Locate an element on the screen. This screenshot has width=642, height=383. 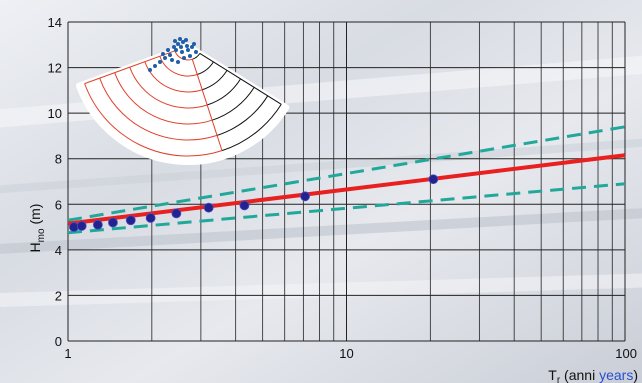
y-tick-label: 12 is located at coordinates (55, 68).